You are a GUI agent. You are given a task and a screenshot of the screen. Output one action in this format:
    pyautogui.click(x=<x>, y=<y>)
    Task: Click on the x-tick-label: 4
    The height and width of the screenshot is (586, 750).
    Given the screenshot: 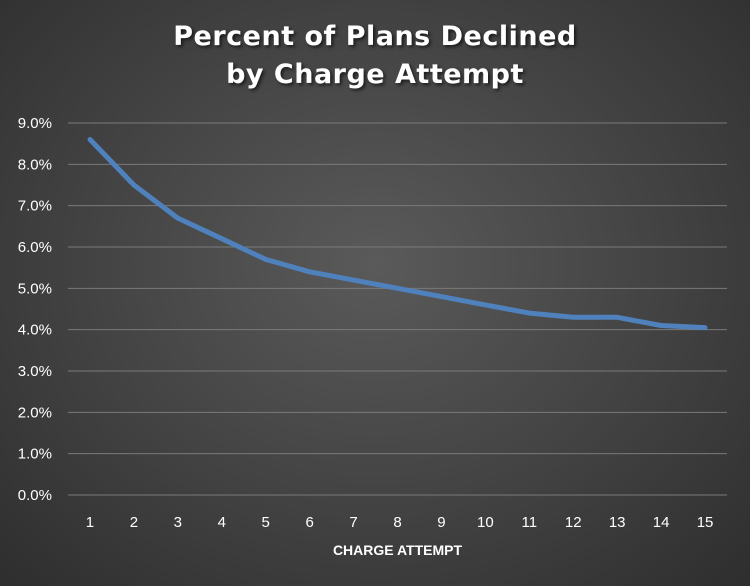 What is the action you would take?
    pyautogui.click(x=222, y=522)
    